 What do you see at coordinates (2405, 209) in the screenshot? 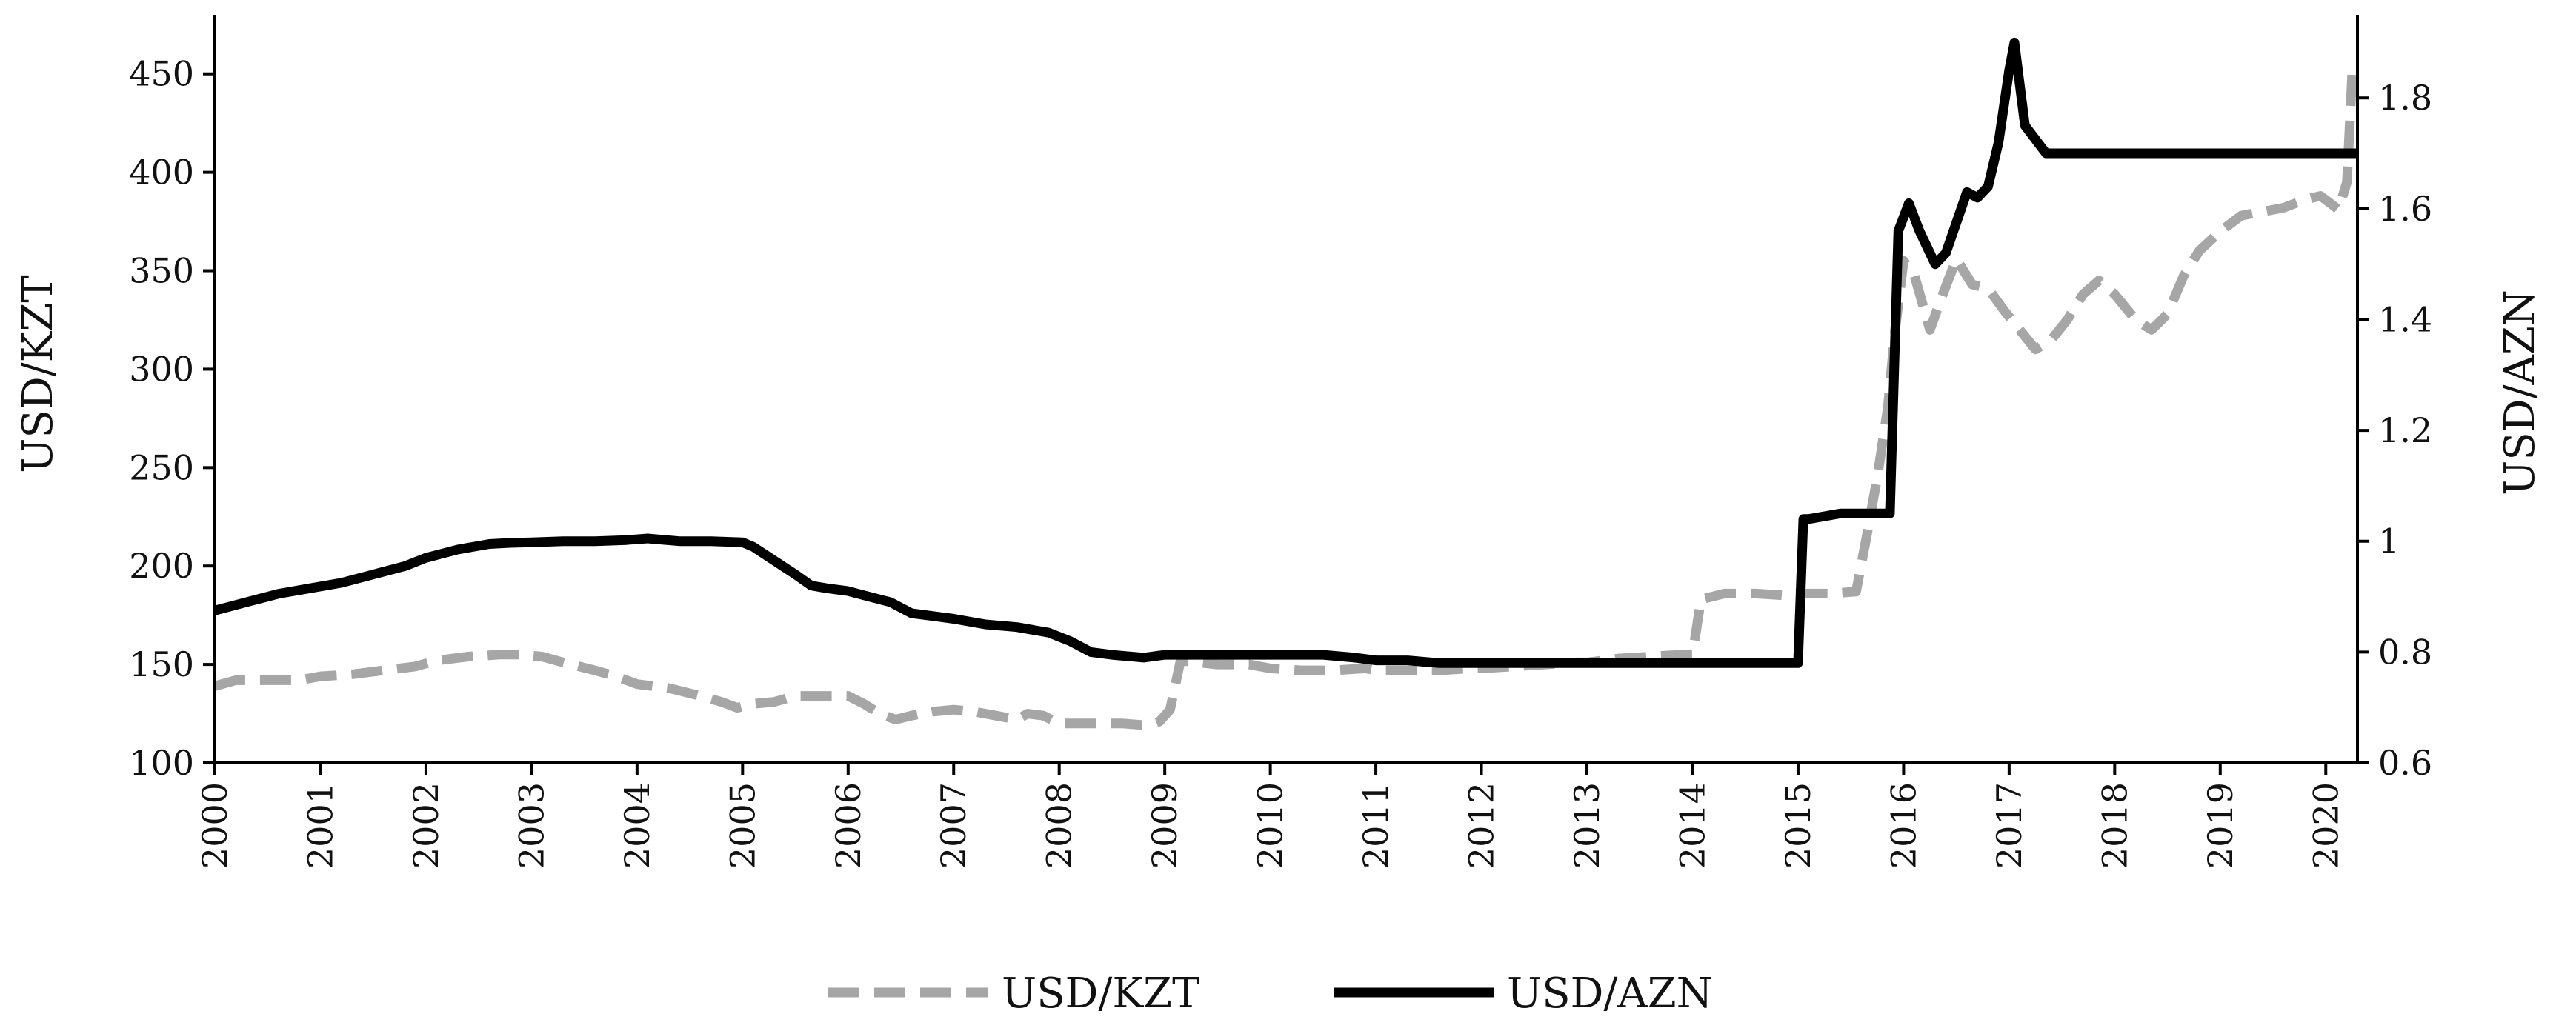
I see `y-tick-label-right: 1.6` at bounding box center [2405, 209].